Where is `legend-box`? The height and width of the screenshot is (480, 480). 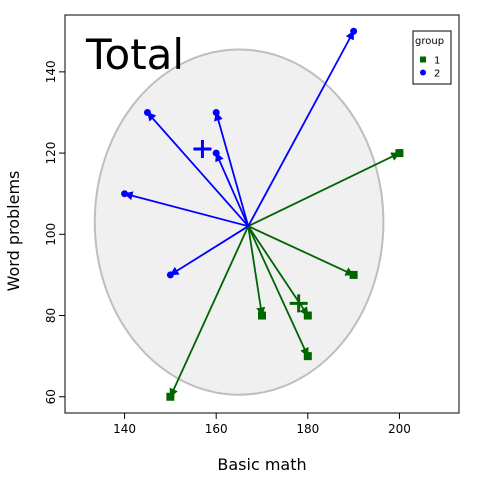 legend-box is located at coordinates (432, 57).